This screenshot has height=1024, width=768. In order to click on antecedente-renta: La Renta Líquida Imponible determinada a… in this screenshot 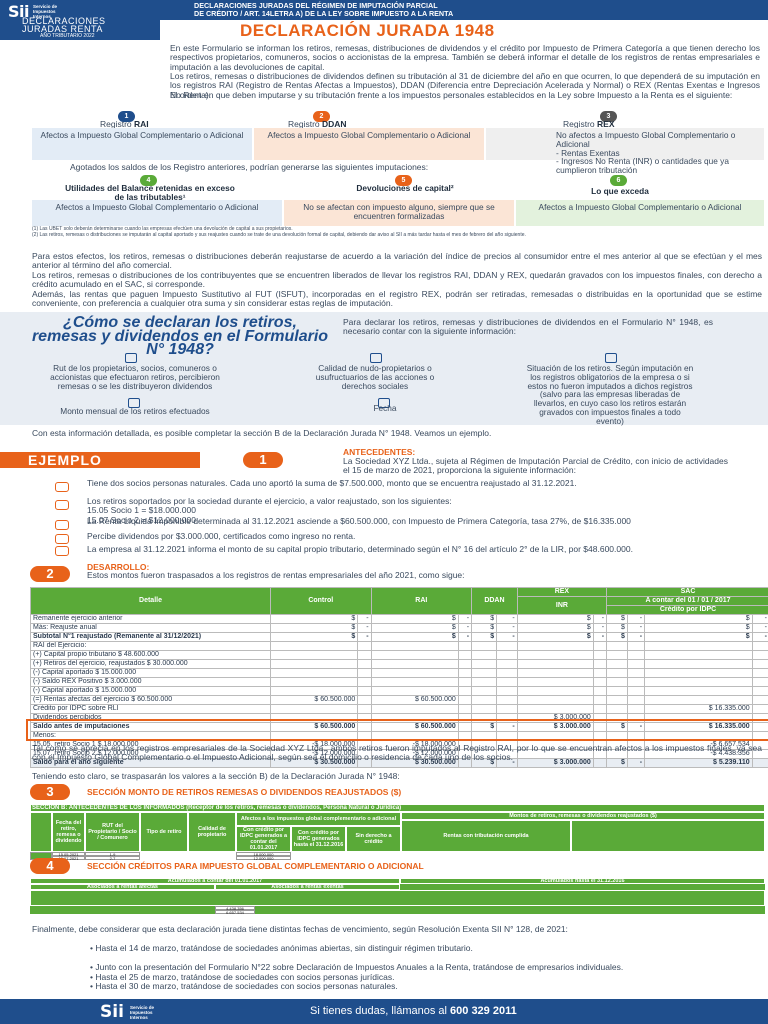, I will do `click(359, 521)`.